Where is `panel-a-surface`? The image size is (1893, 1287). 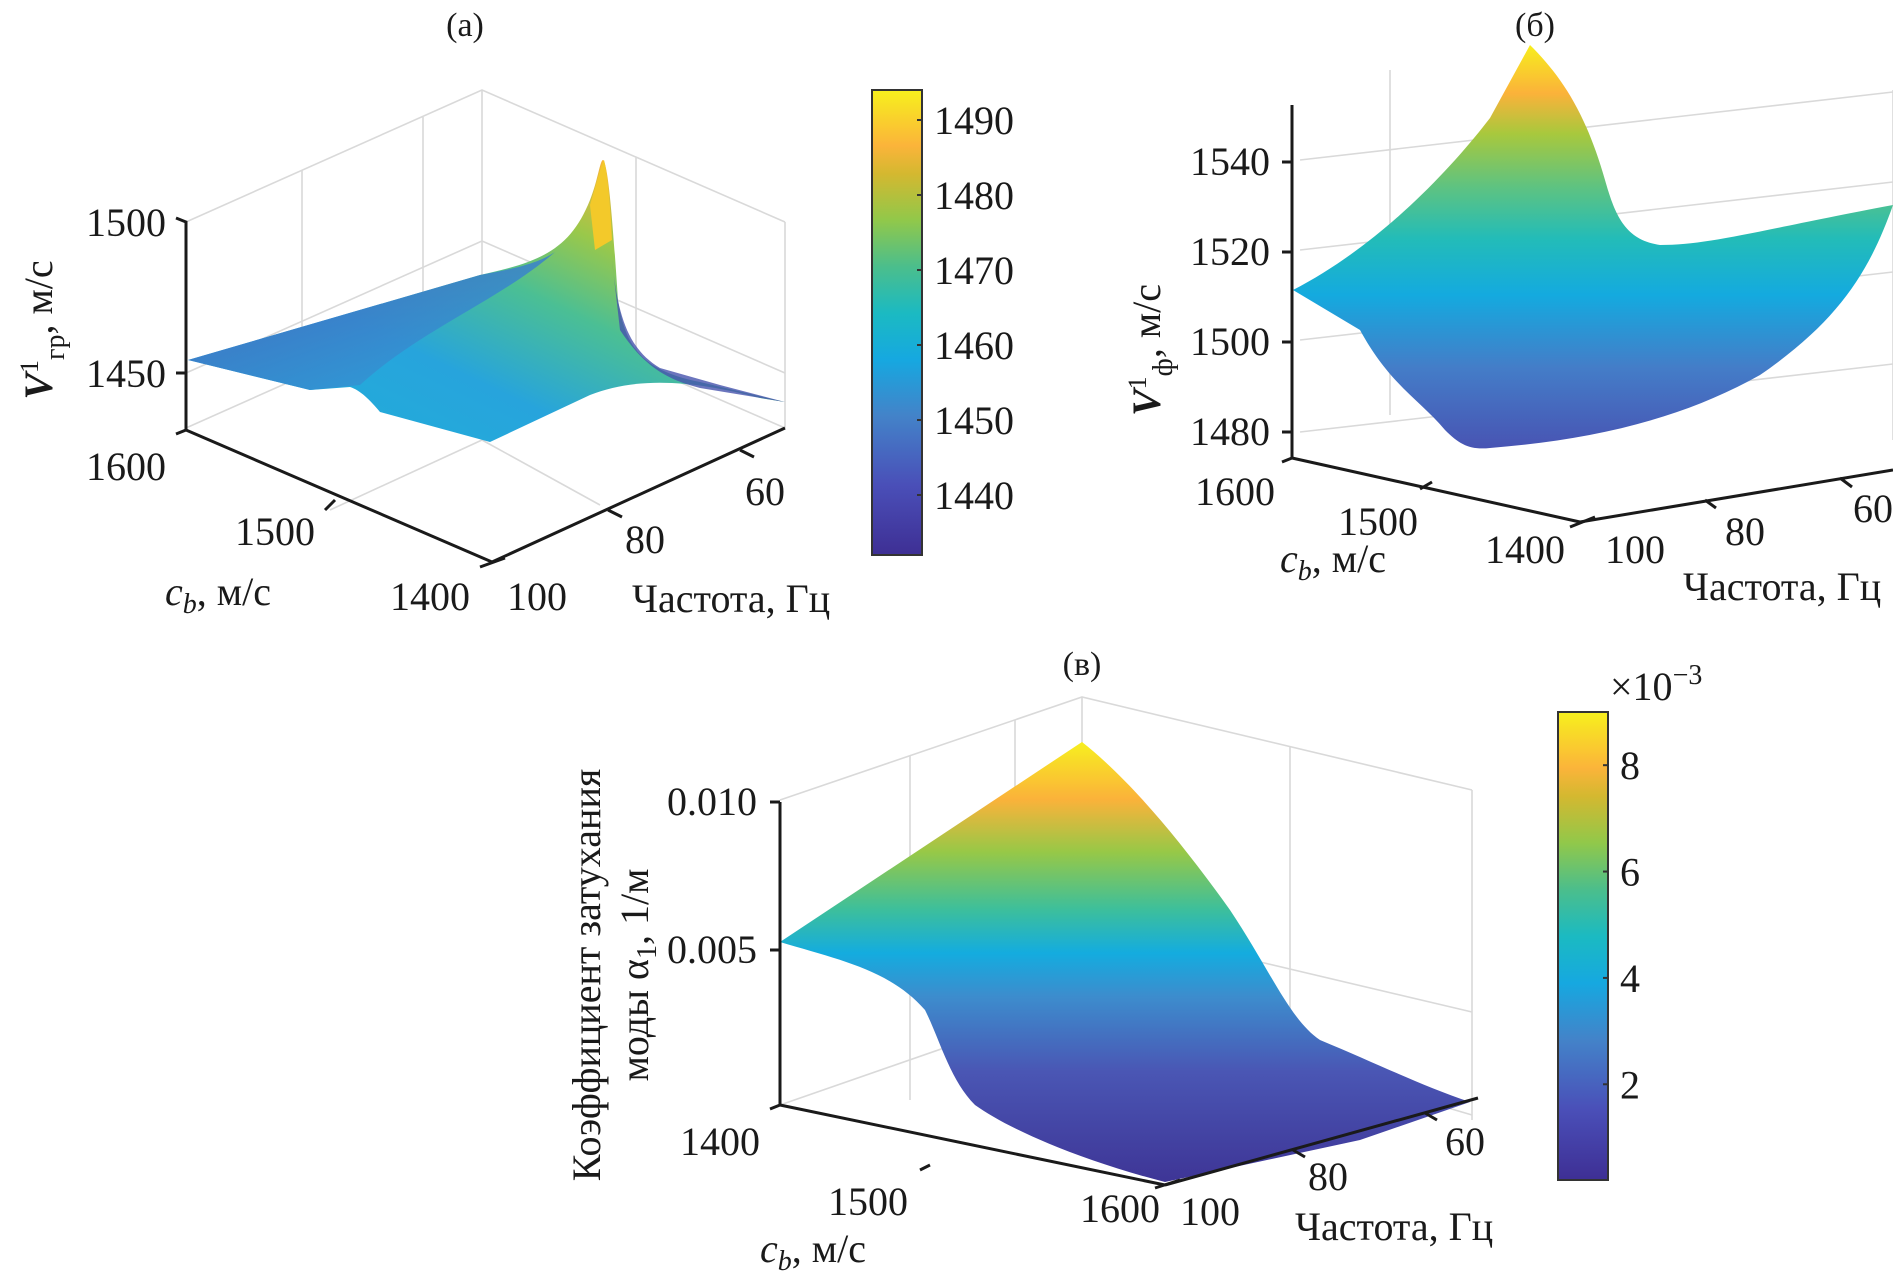 panel-a-surface is located at coordinates (486, 301).